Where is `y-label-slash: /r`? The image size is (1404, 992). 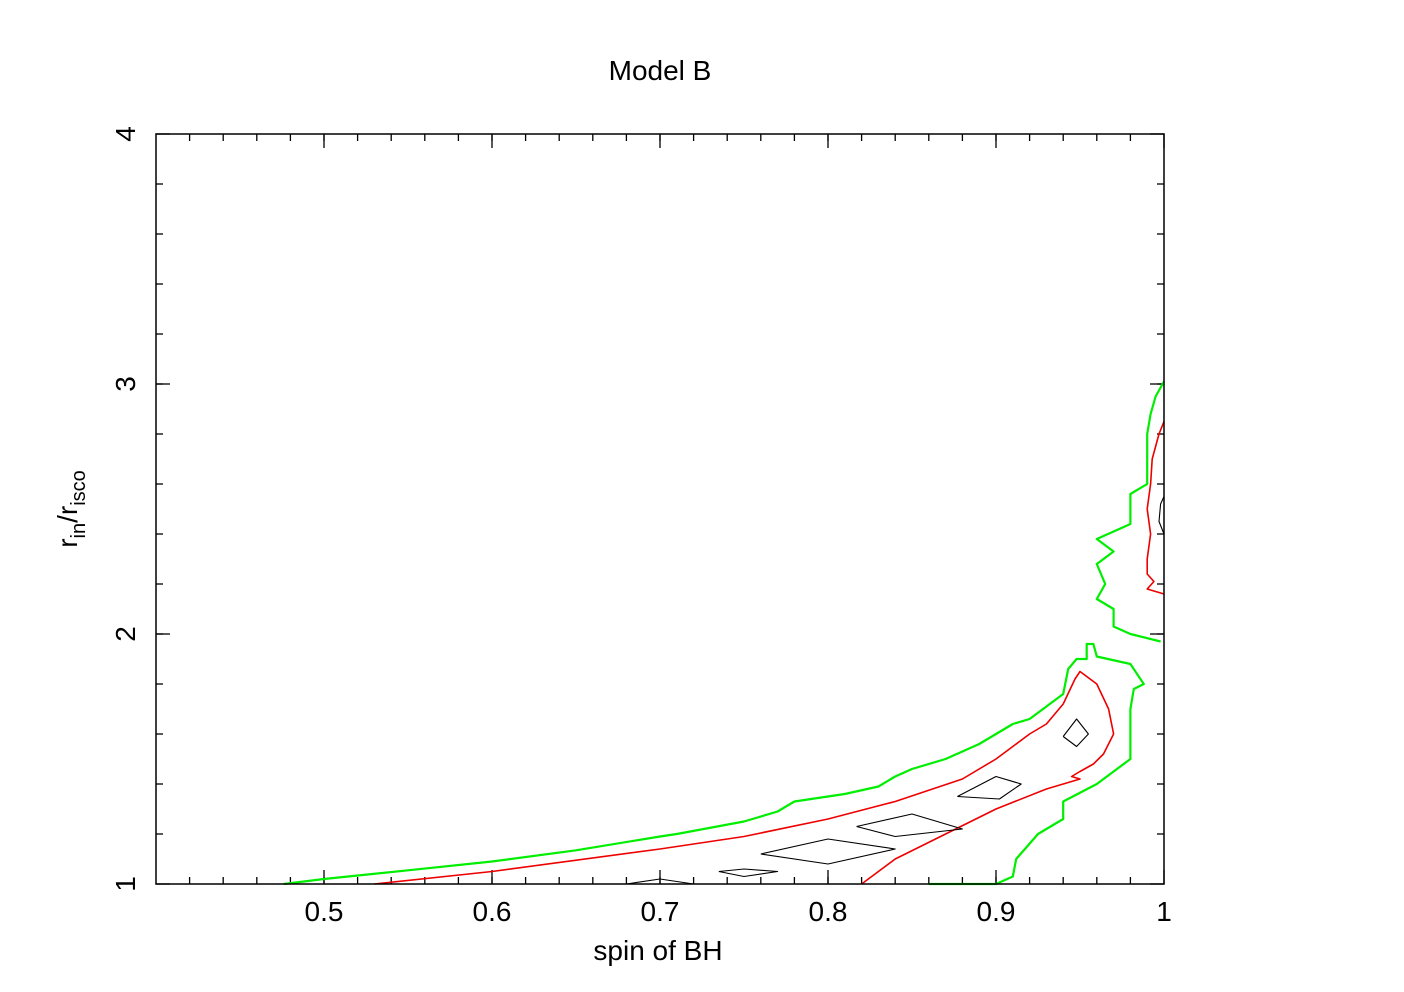 y-label-slash: /r is located at coordinates (67, 514).